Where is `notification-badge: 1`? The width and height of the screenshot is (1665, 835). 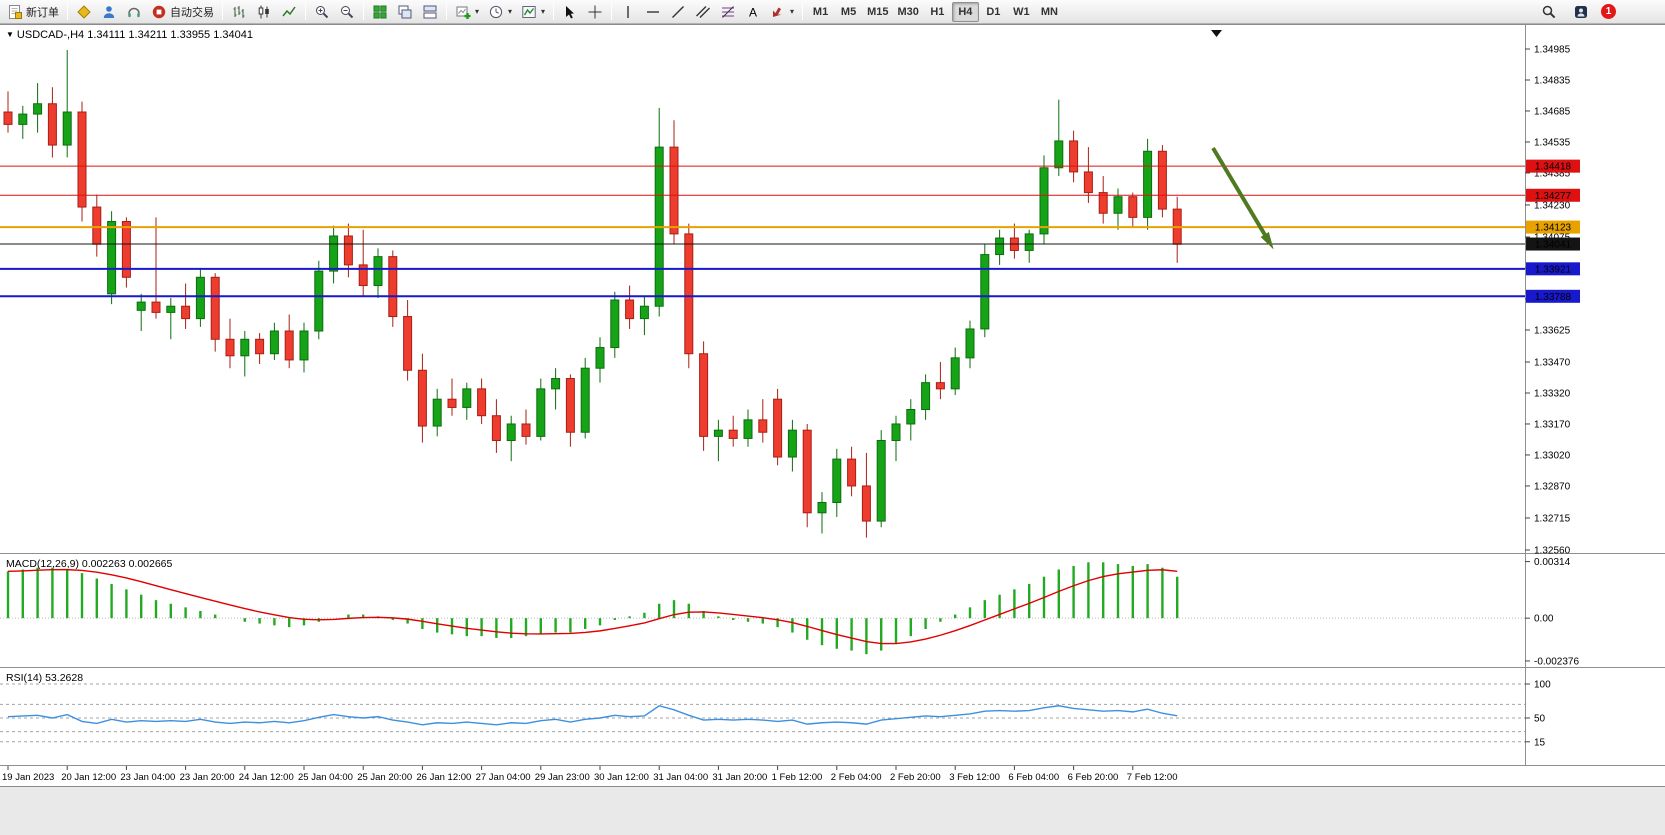
notification-badge: 1 is located at coordinates (1608, 11).